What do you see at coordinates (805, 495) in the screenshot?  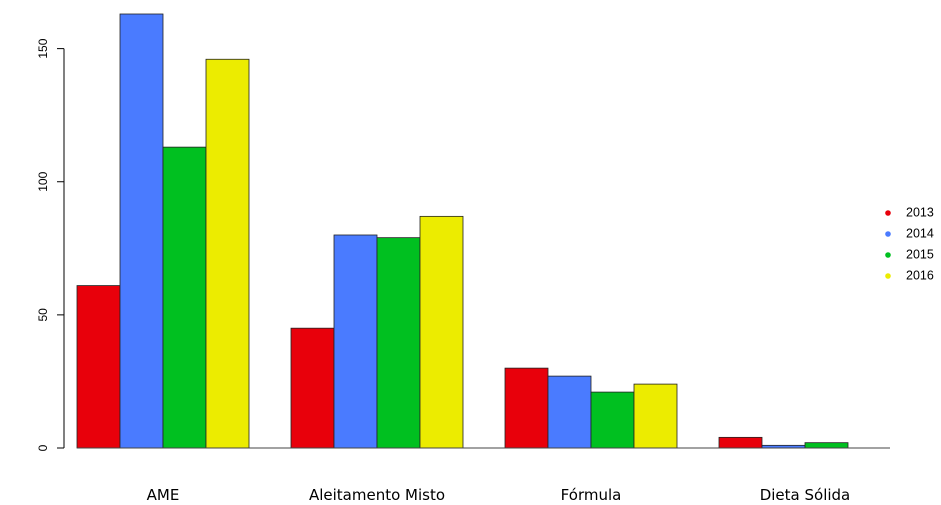 I see `category-label: Dieta Sólida` at bounding box center [805, 495].